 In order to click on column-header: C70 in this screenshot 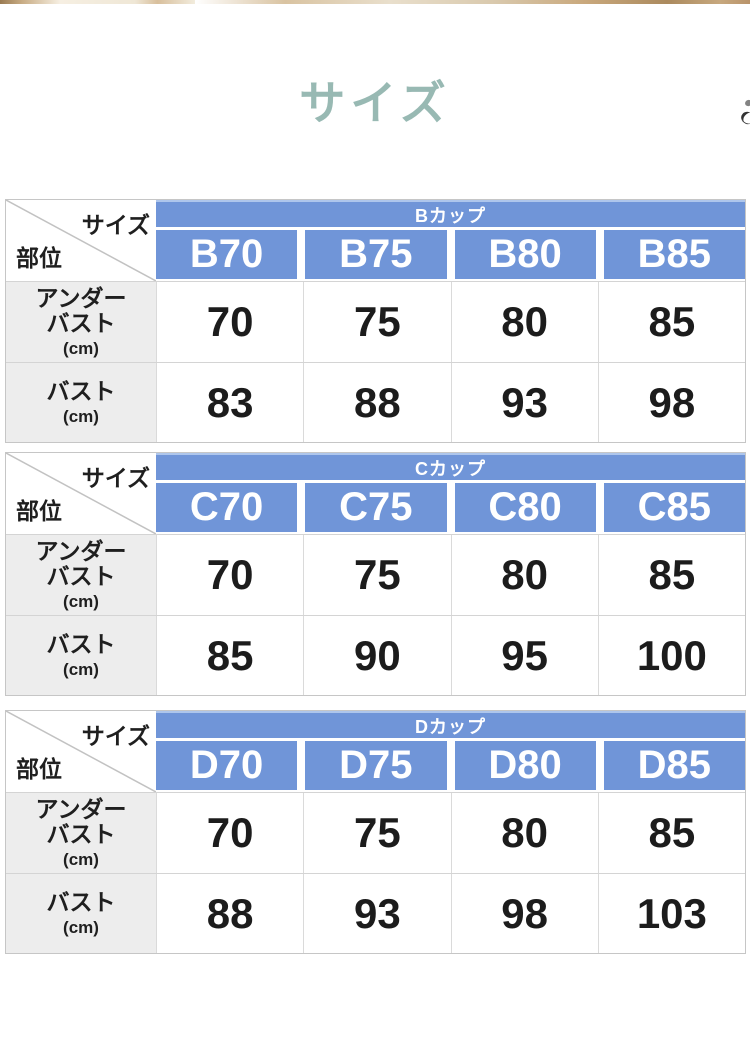, I will do `click(227, 507)`.